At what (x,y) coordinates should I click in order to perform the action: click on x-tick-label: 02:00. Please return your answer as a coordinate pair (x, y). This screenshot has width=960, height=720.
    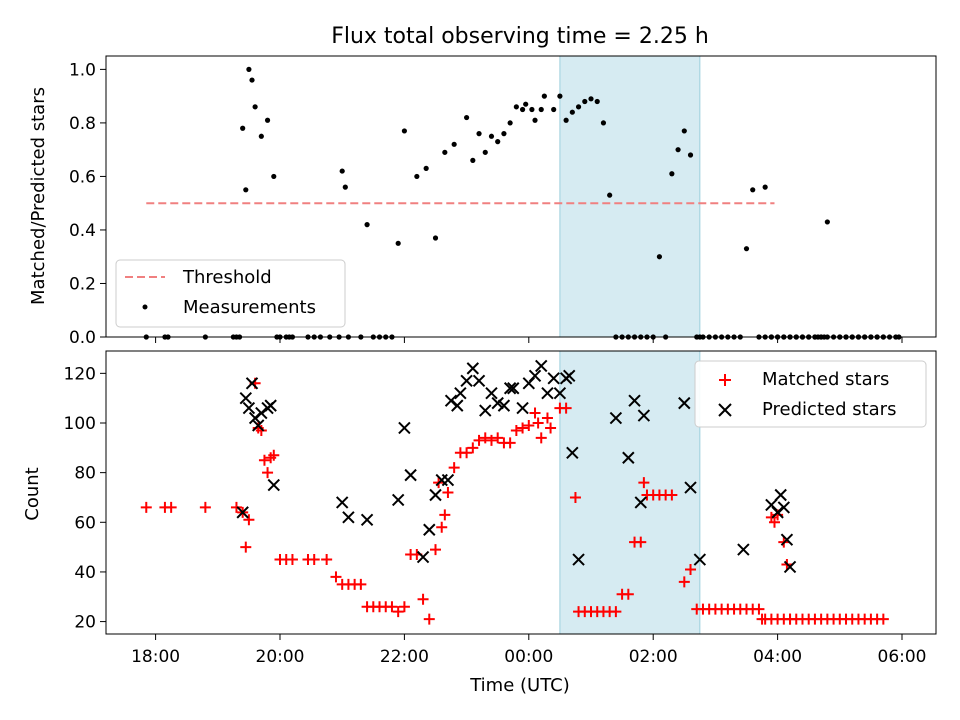
    Looking at the image, I should click on (653, 657).